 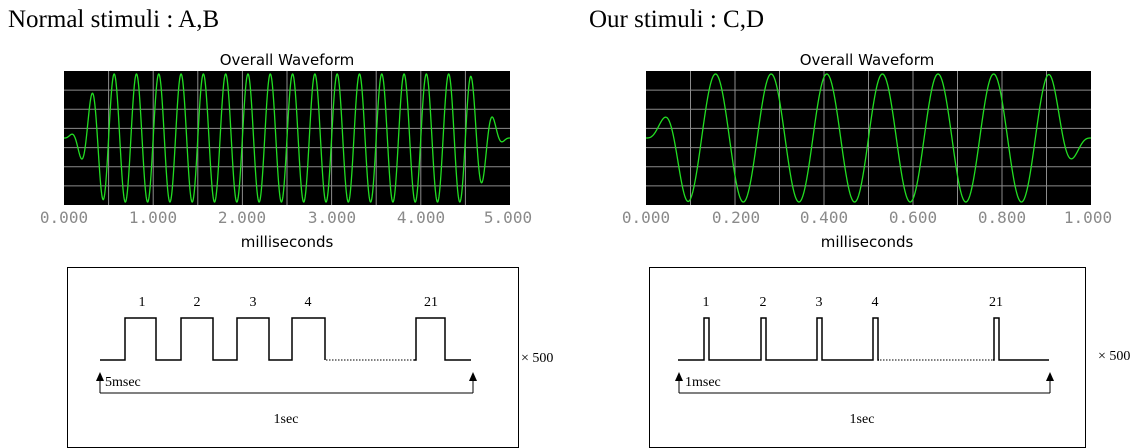 I want to click on x-tick-label: 0.600, so click(x=913, y=217).